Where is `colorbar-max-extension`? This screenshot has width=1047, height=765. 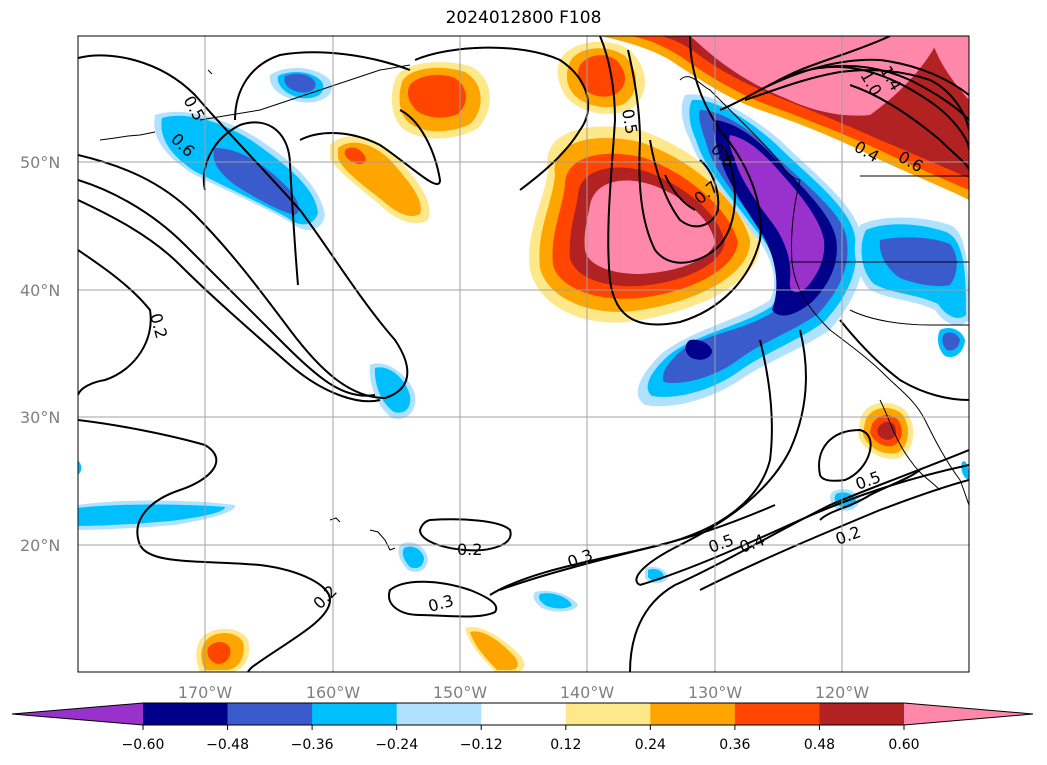
colorbar-max-extension is located at coordinates (968, 714).